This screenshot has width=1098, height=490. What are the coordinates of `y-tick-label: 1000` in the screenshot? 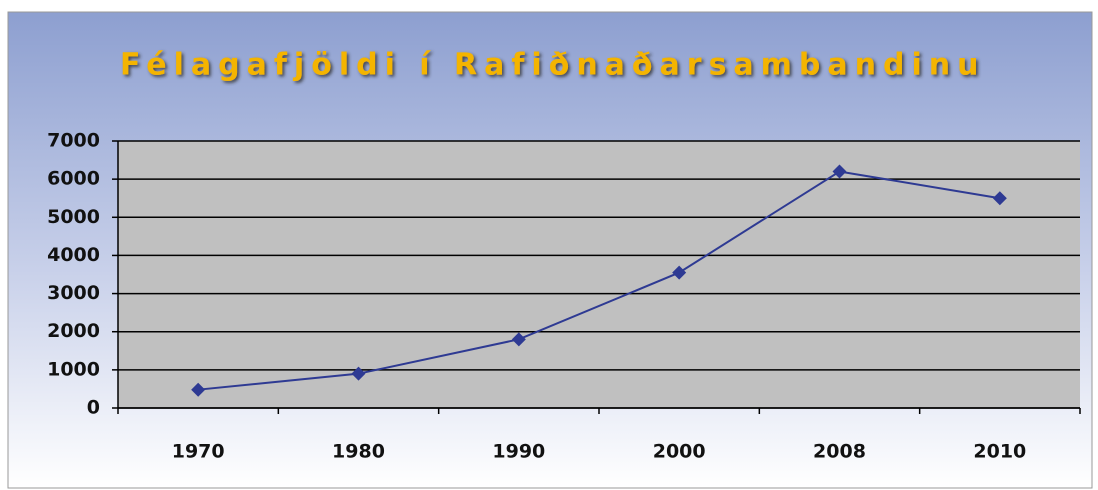 It's located at (73, 369).